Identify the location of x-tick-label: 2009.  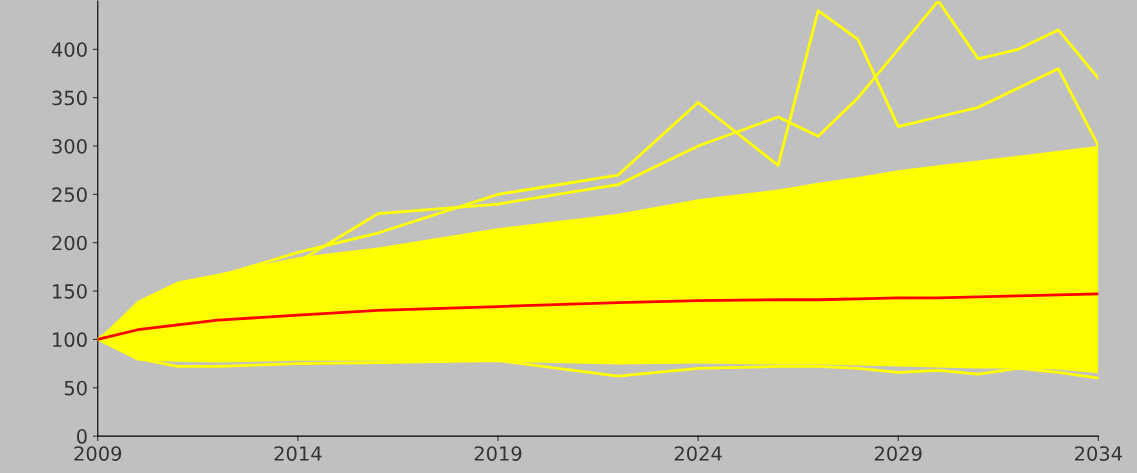
(98, 453).